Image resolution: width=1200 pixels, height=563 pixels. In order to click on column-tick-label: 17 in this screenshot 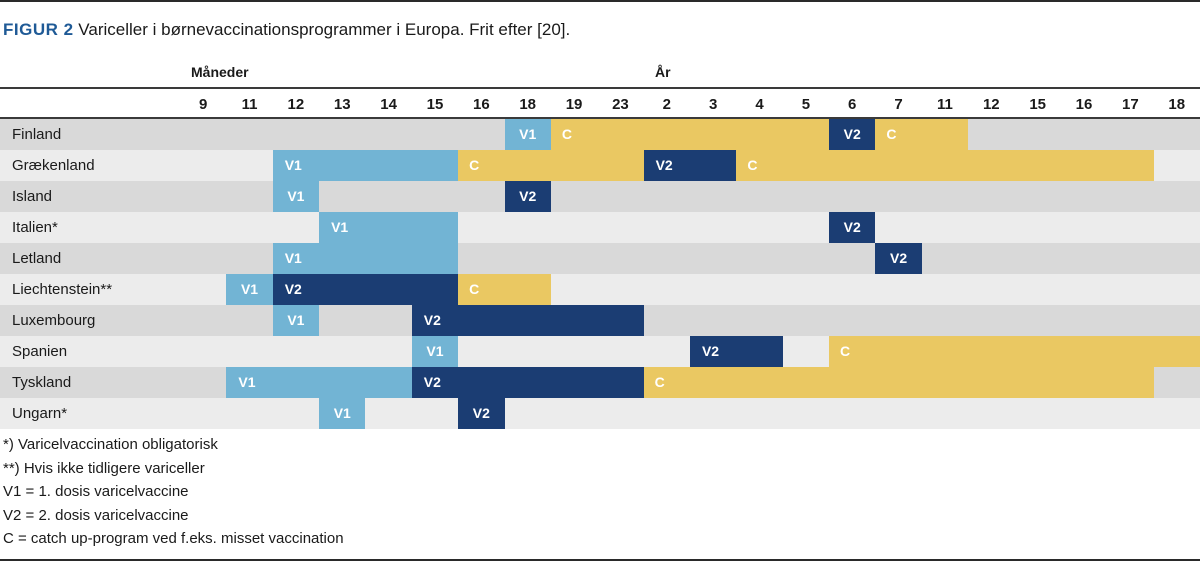, I will do `click(1130, 104)`.